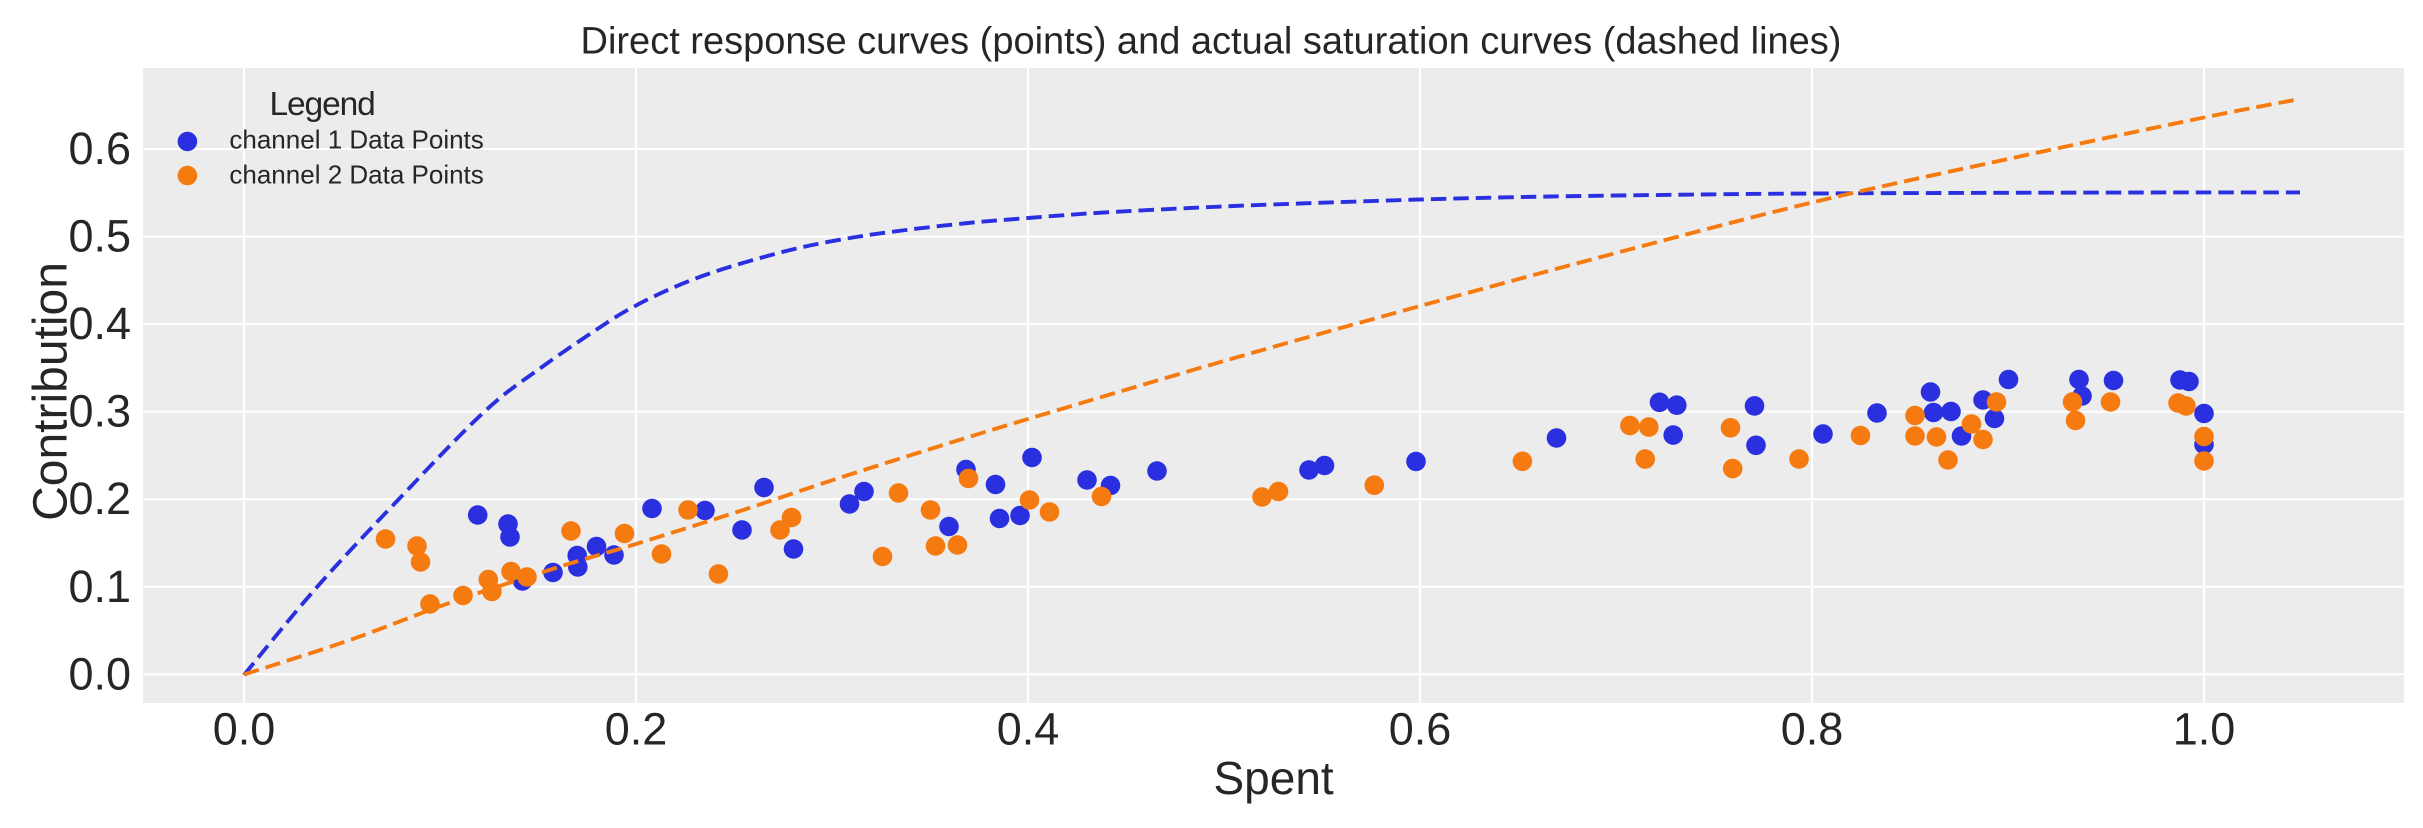 The image size is (2423, 828). I want to click on svg-text: 0.5, so click(99, 236).